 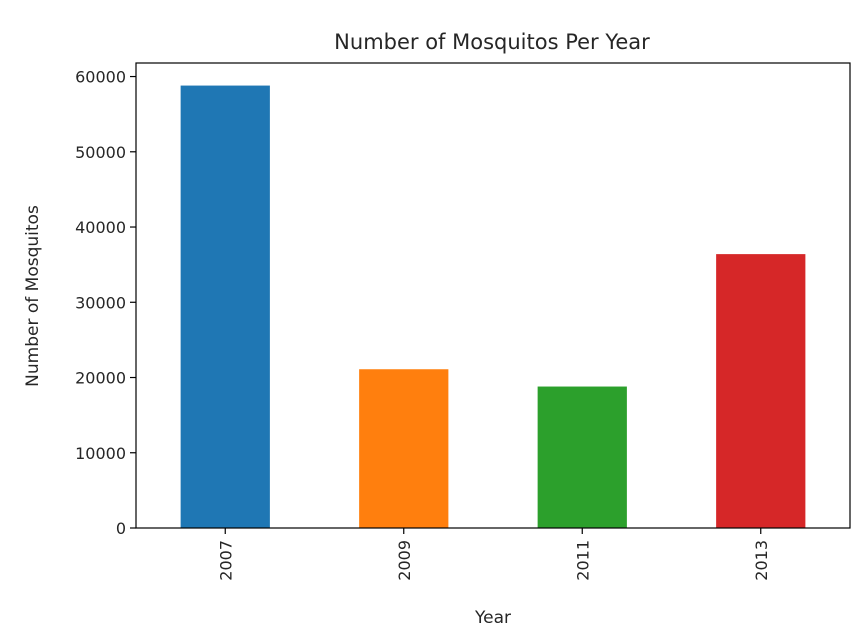 What do you see at coordinates (404, 560) in the screenshot?
I see `x-tick-label: 2009` at bounding box center [404, 560].